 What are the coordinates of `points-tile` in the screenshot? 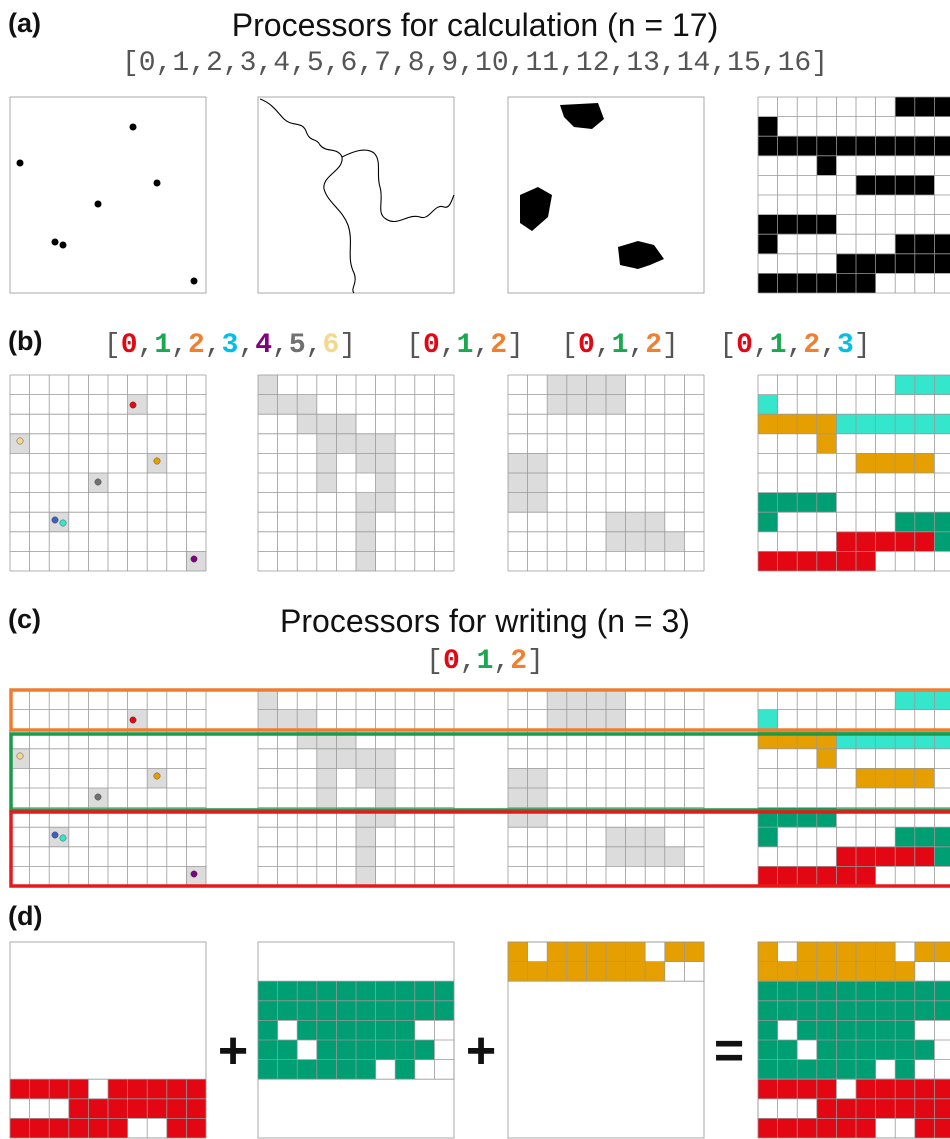 It's located at (108, 195).